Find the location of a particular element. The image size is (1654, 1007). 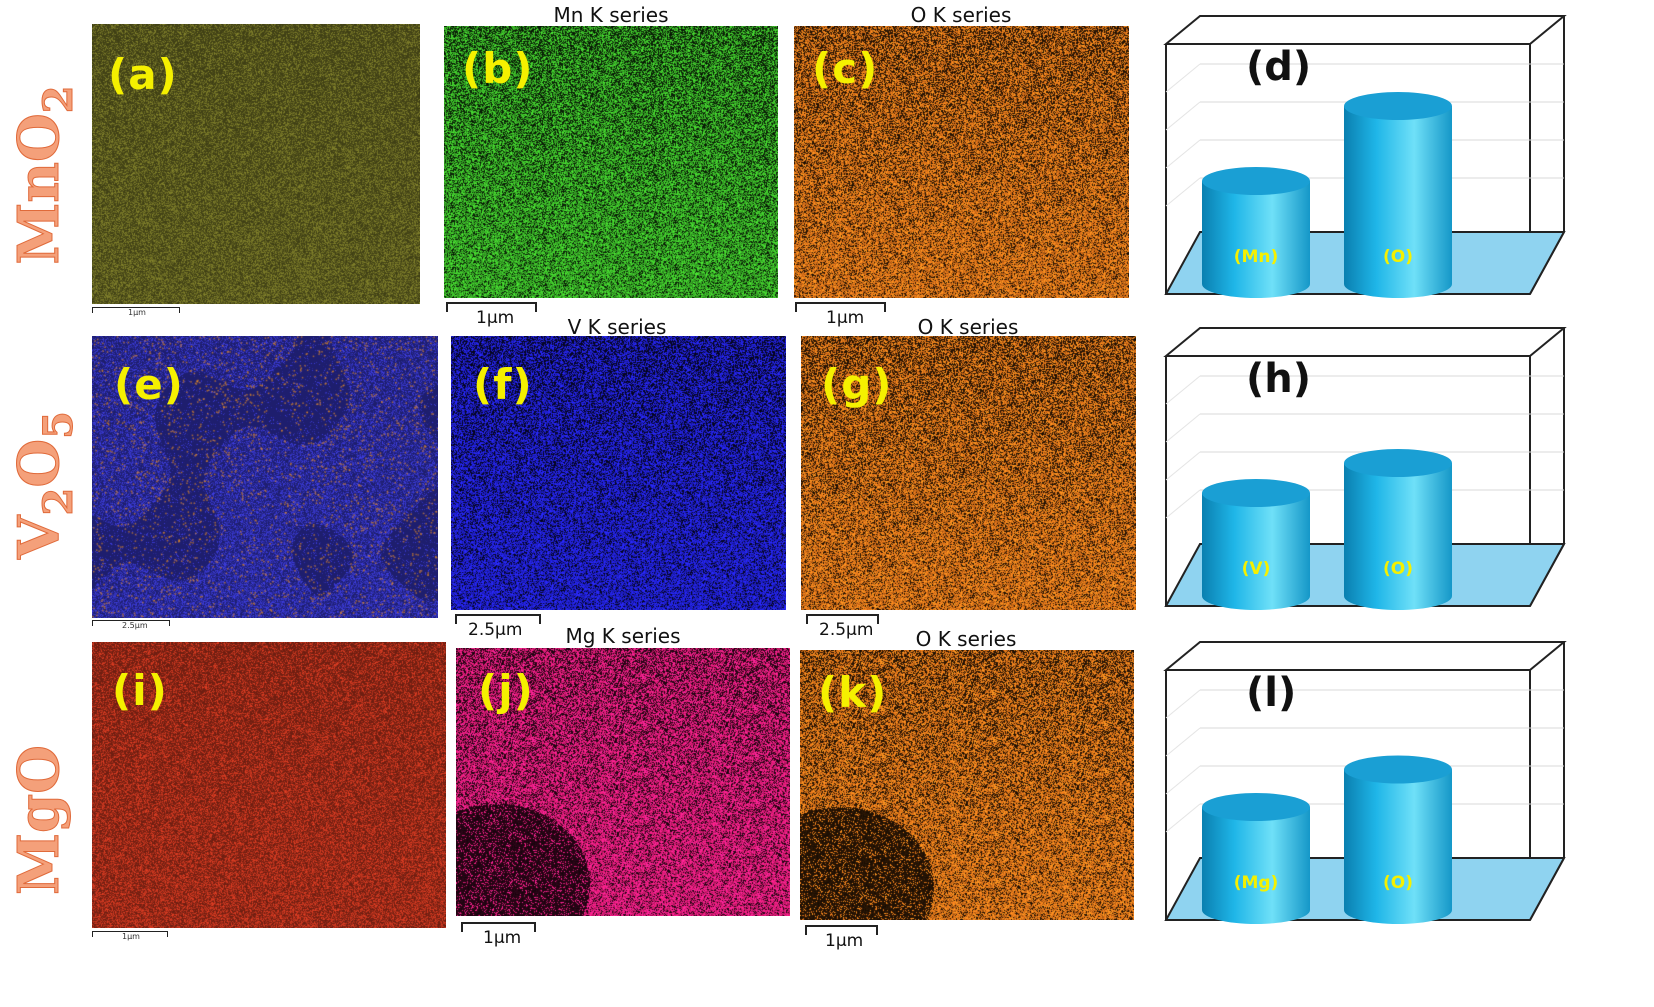

compound-main: MgO is located at coordinates (39, 820).